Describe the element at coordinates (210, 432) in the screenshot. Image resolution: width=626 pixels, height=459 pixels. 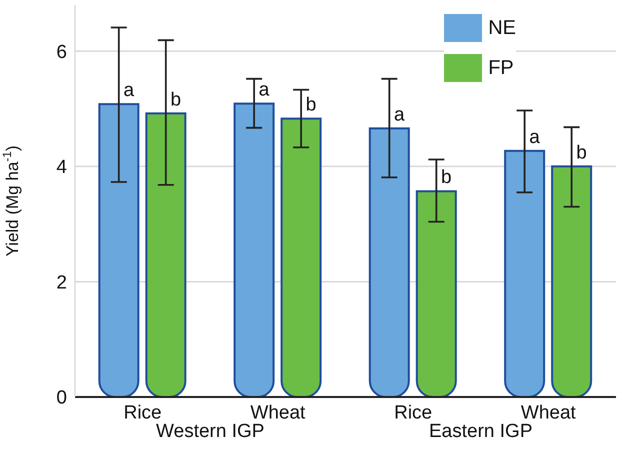
I see `text: Western IGP` at that location.